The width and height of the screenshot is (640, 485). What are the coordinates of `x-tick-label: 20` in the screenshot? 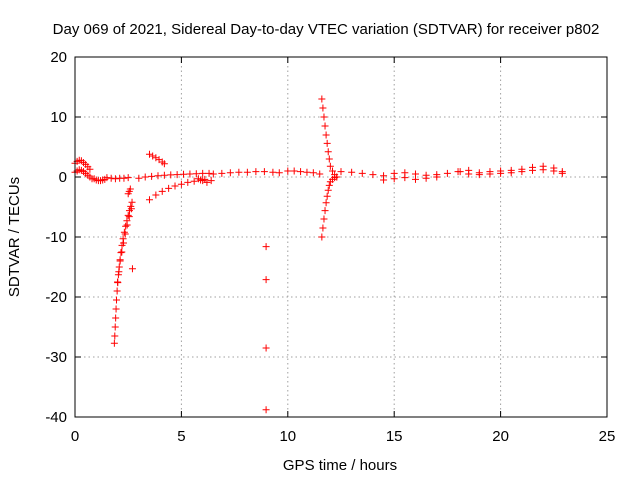 It's located at (500, 436).